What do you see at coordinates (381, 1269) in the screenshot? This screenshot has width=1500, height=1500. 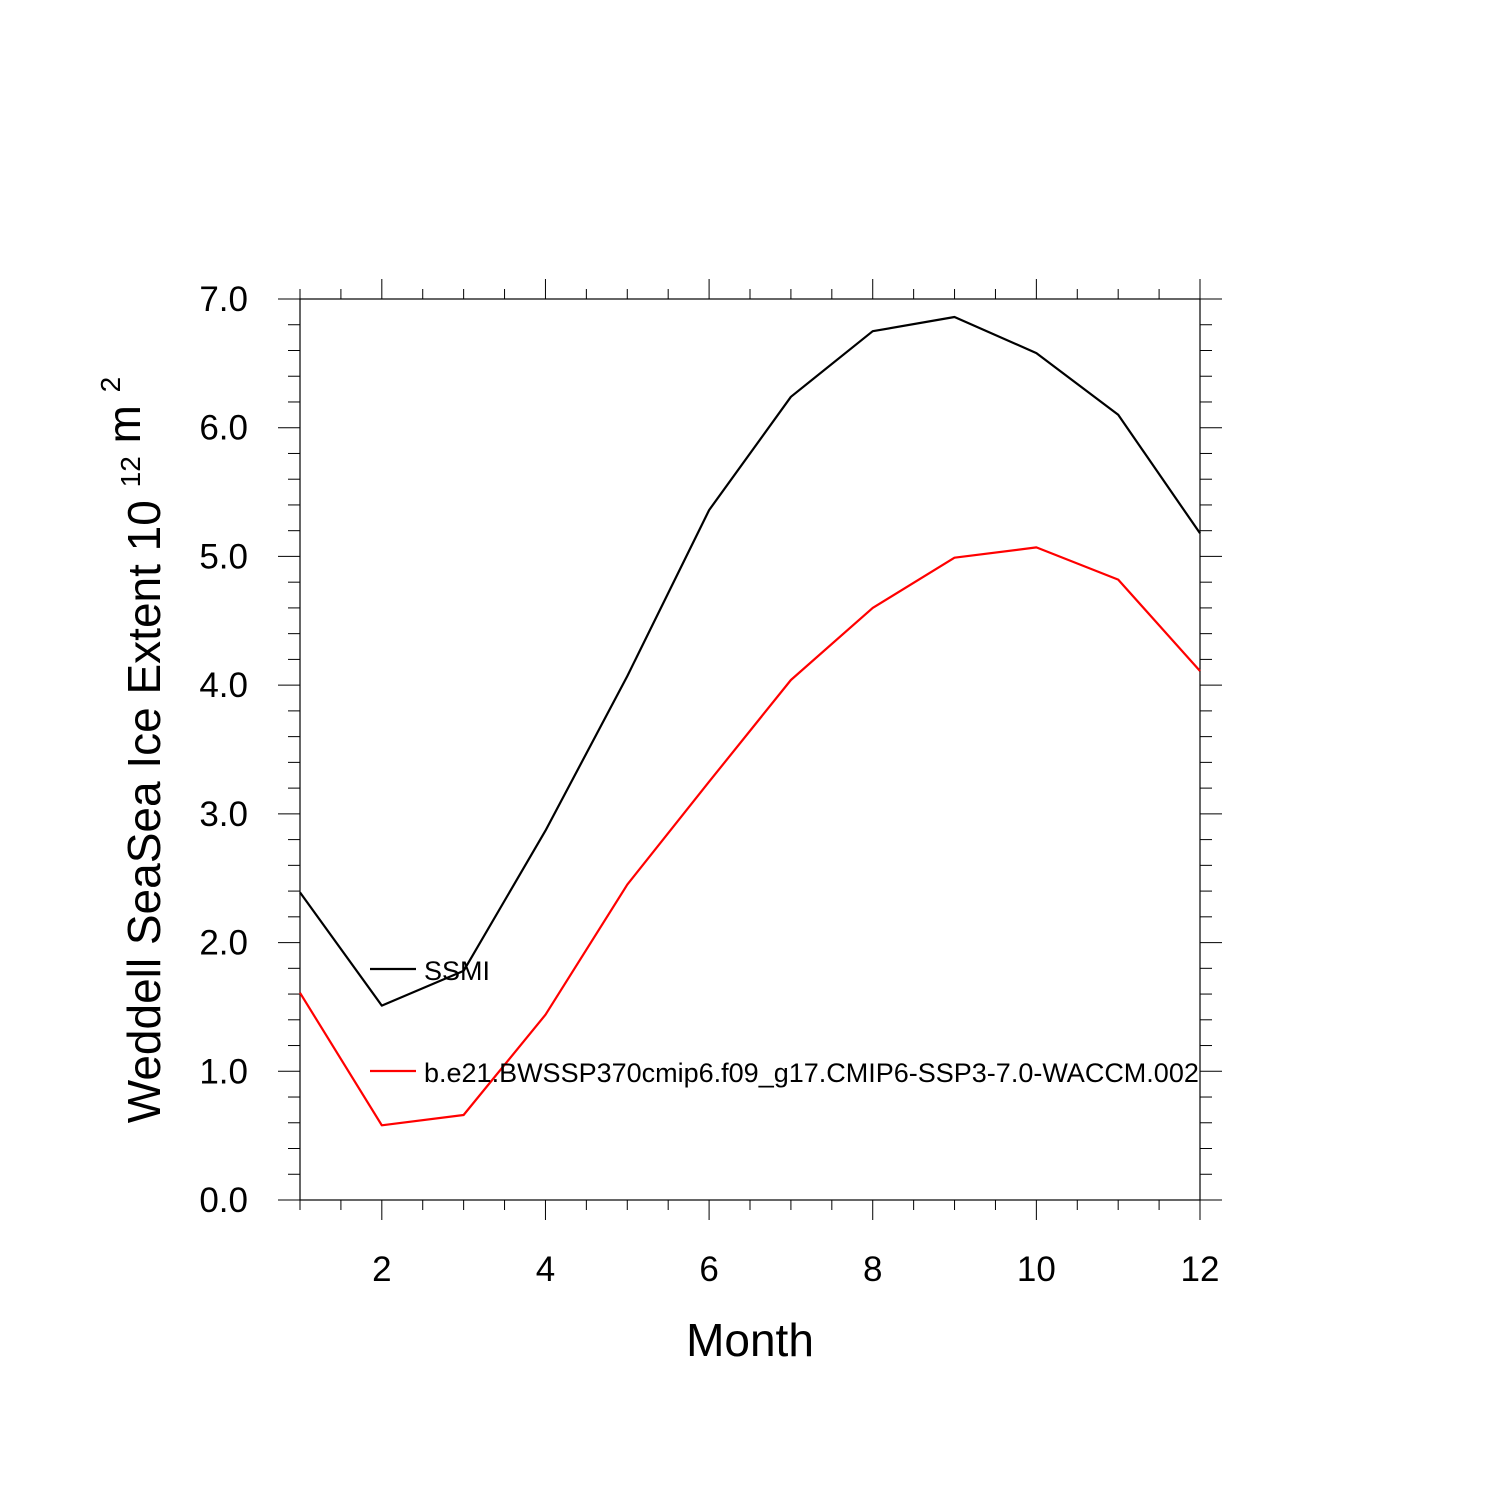 I see `x-tick-label: 2` at bounding box center [381, 1269].